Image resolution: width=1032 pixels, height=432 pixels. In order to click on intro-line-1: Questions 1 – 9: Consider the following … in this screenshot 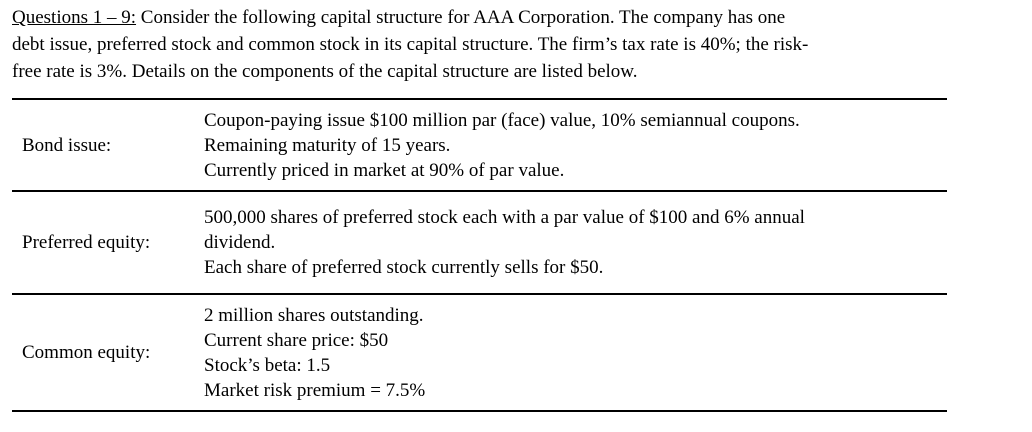, I will do `click(514, 17)`.